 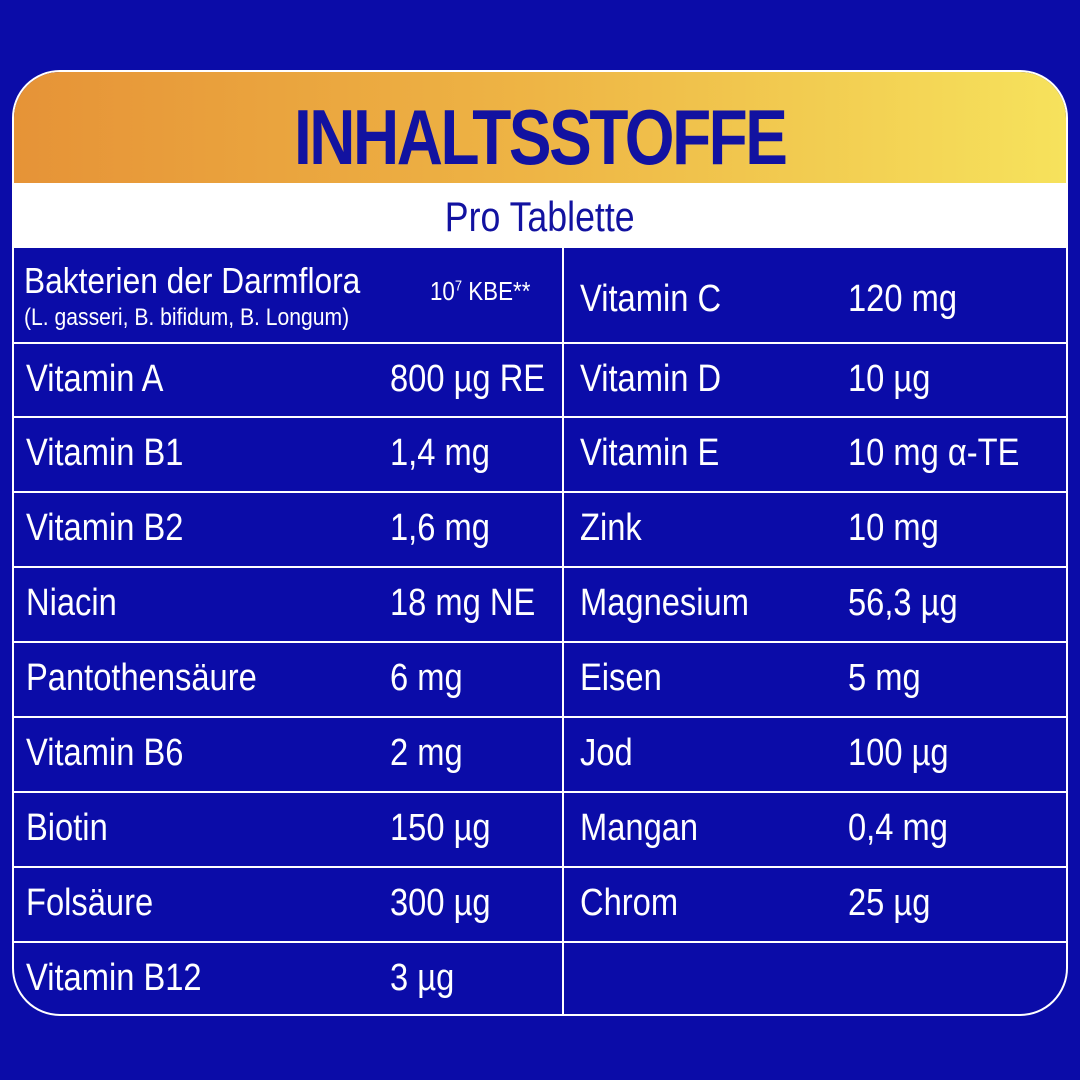 What do you see at coordinates (639, 828) in the screenshot?
I see `nutrient-name: Mangan` at bounding box center [639, 828].